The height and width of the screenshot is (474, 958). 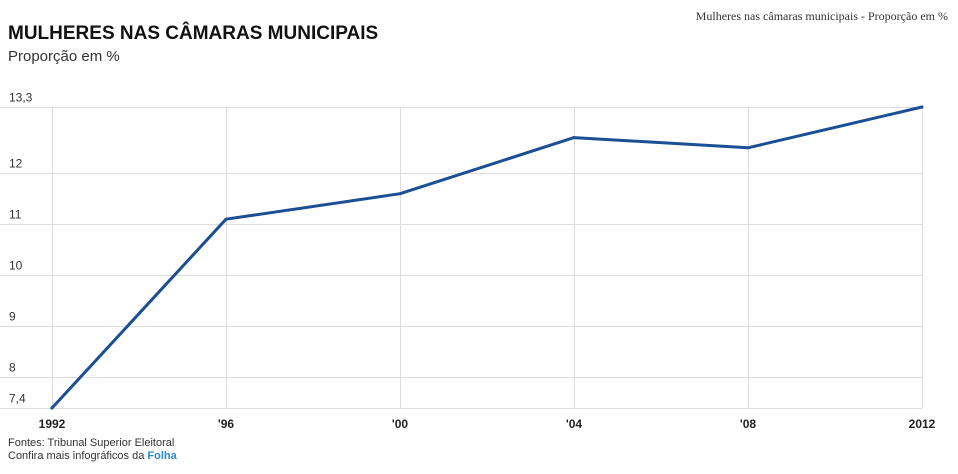 I want to click on y-tick-label: 12, so click(x=16, y=164).